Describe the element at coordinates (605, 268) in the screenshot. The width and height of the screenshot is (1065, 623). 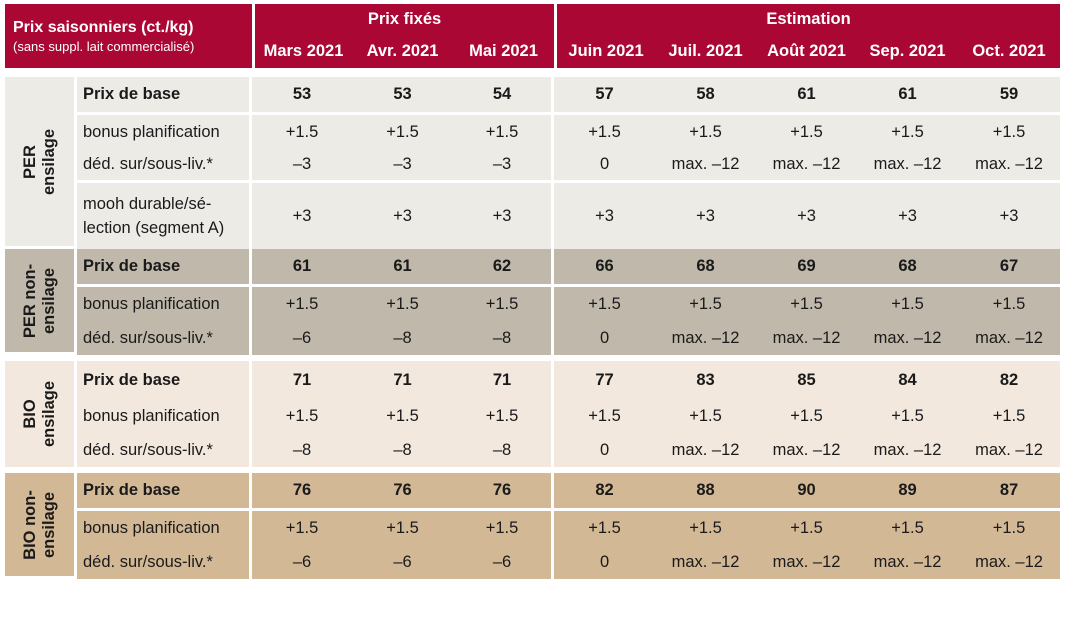
I see `cell-value: 66` at that location.